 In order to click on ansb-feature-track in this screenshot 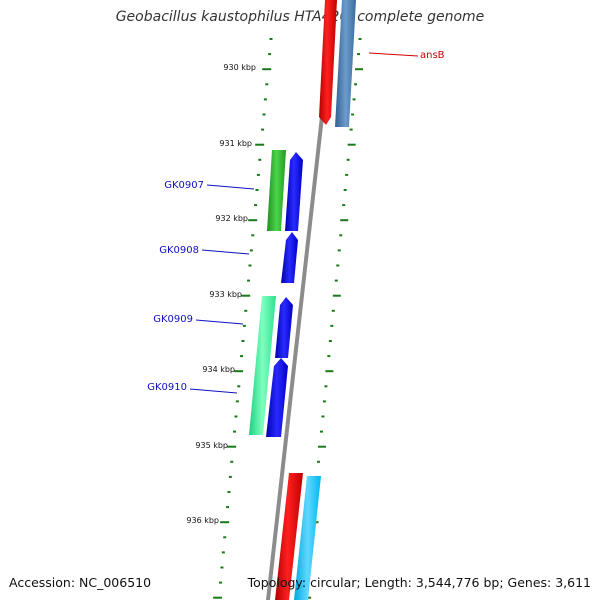, I will do `click(345, 63)`.